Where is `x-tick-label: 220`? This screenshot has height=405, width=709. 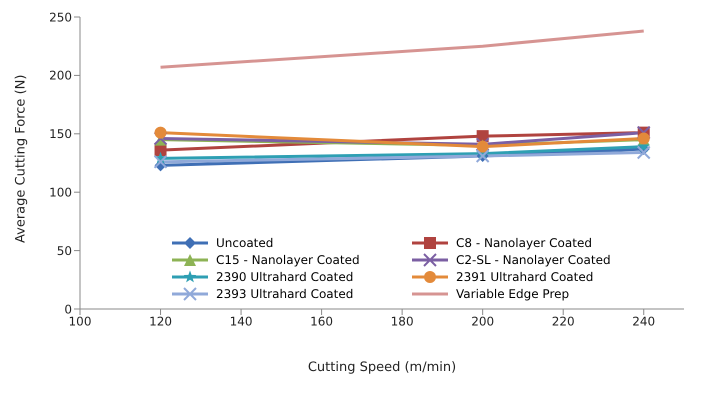 x-tick-label: 220 is located at coordinates (563, 321).